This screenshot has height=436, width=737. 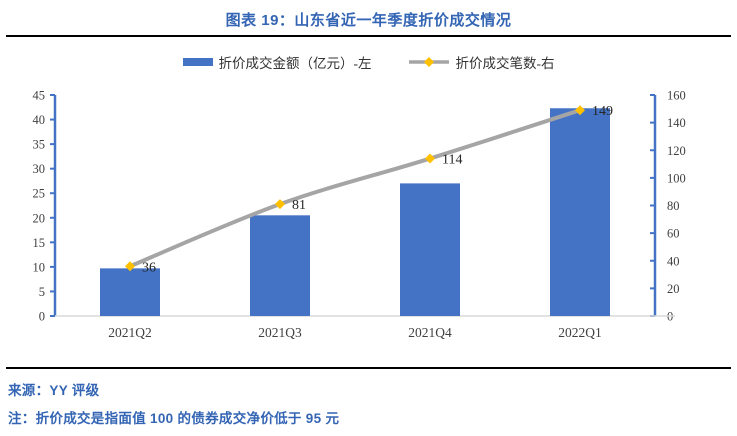 What do you see at coordinates (174, 418) in the screenshot?
I see `note-line: 注：折价成交是指面值 100 的债券成交净价低于 95 元` at bounding box center [174, 418].